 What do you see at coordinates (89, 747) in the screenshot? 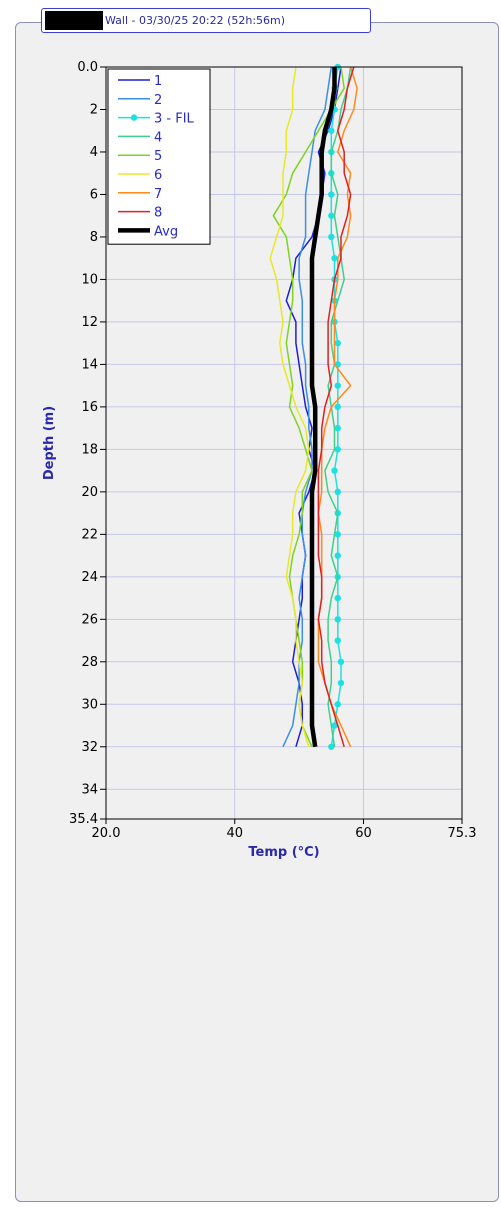
I see `y-tick-label: 32` at bounding box center [89, 747].